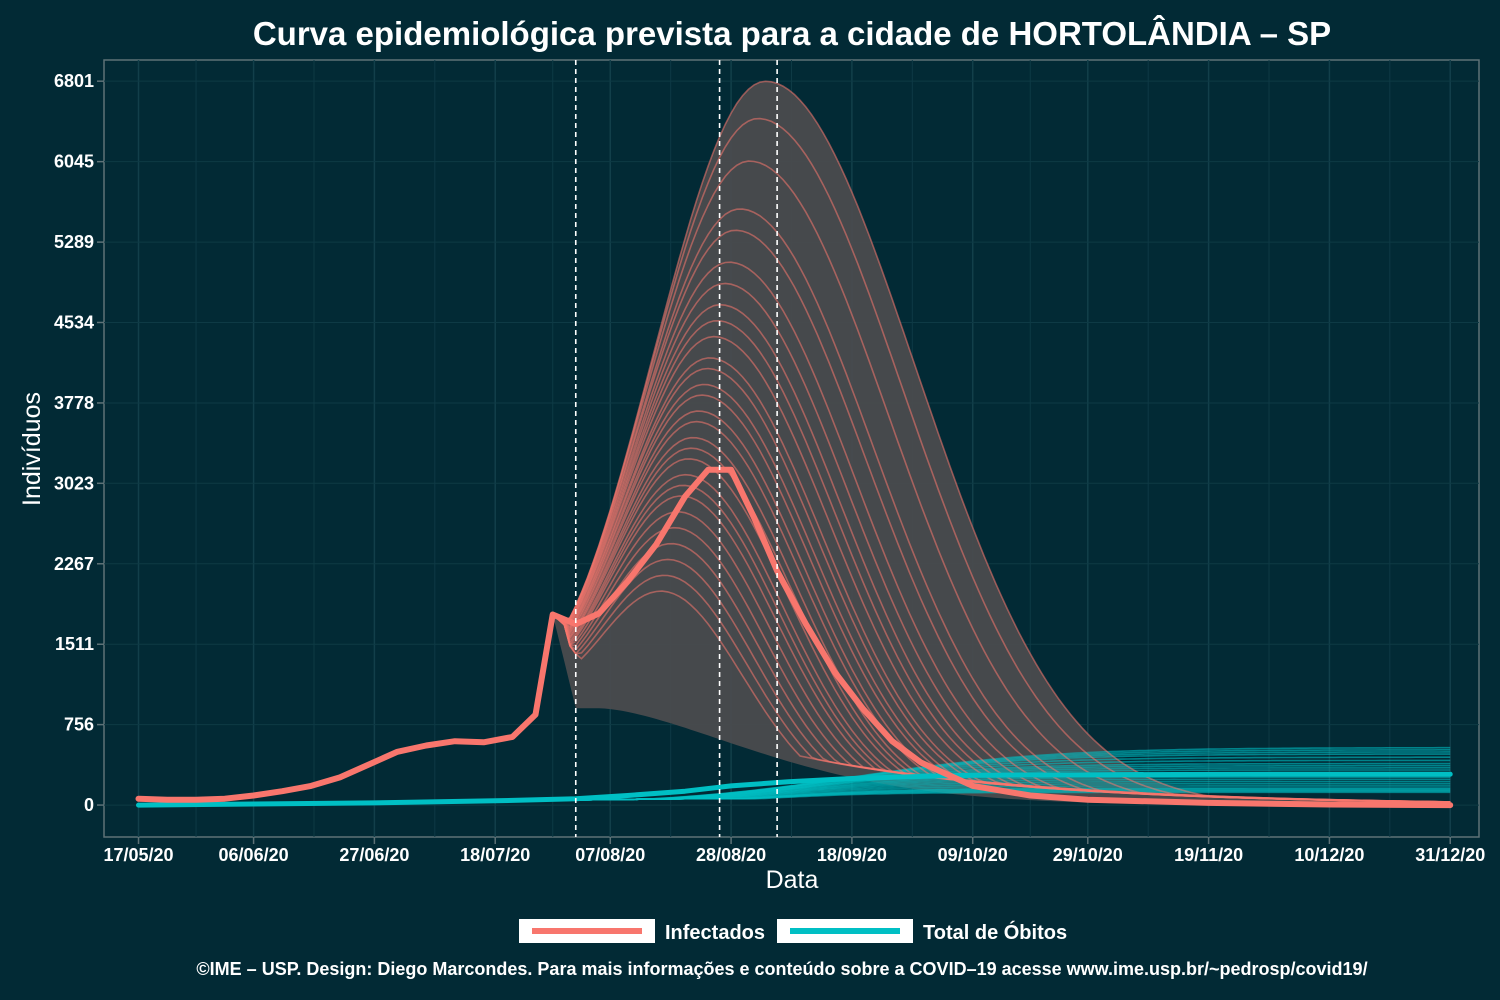  Describe the element at coordinates (32, 449) in the screenshot. I see `y-axis-title: Indivíduos` at that location.